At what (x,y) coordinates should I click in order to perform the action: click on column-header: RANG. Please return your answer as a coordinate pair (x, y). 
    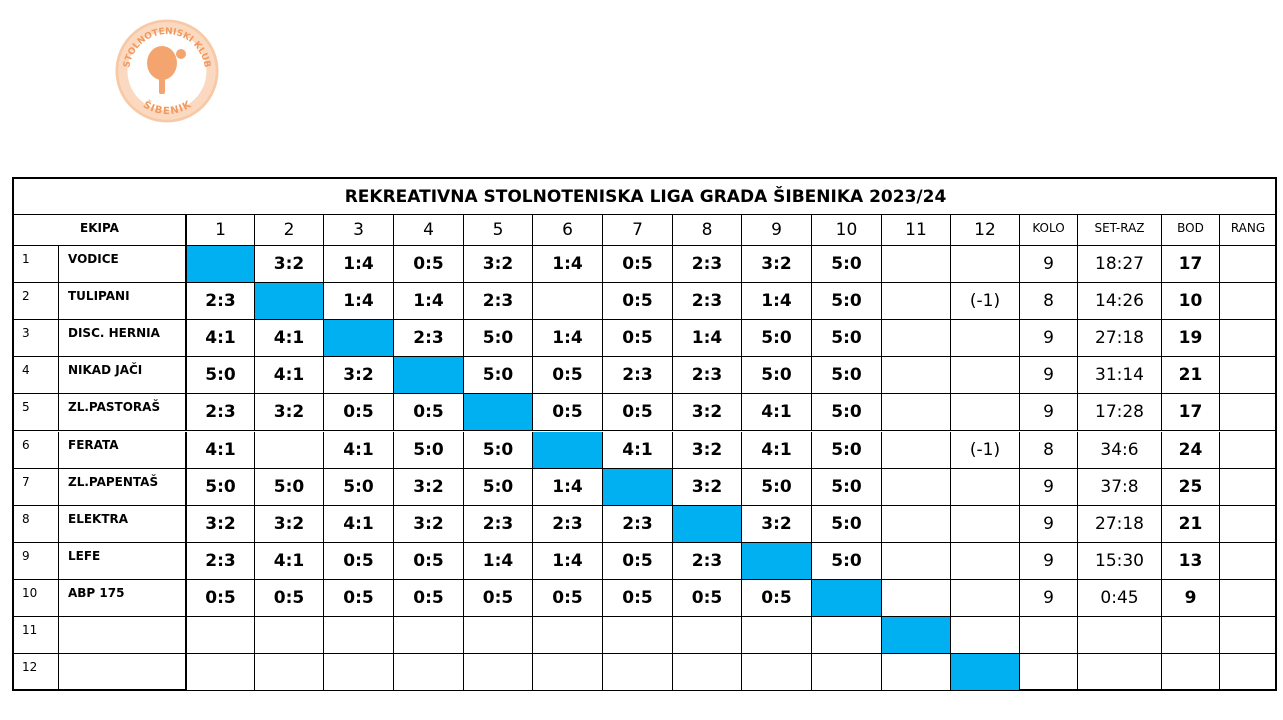
    Looking at the image, I should click on (1248, 230).